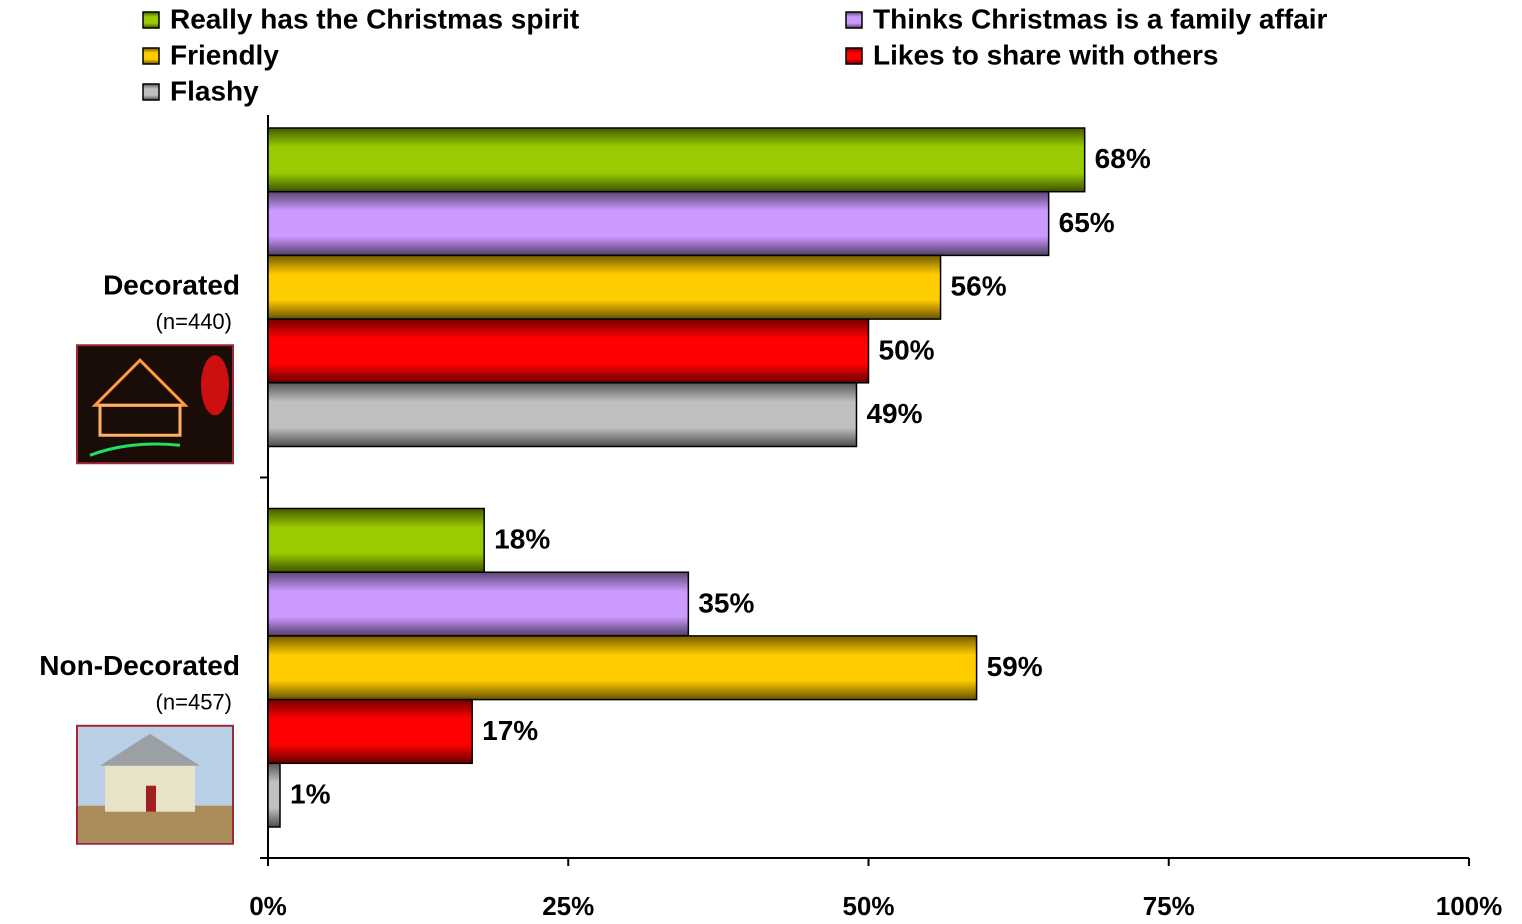 The image size is (1522, 924). Describe the element at coordinates (1087, 222) in the screenshot. I see `value-label: 65%` at that location.